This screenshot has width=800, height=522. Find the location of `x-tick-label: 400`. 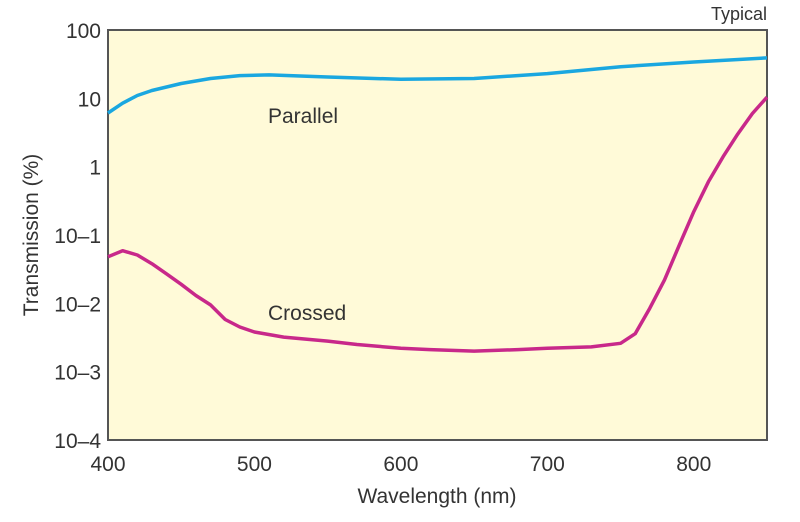

x-tick-label: 400 is located at coordinates (107, 464).